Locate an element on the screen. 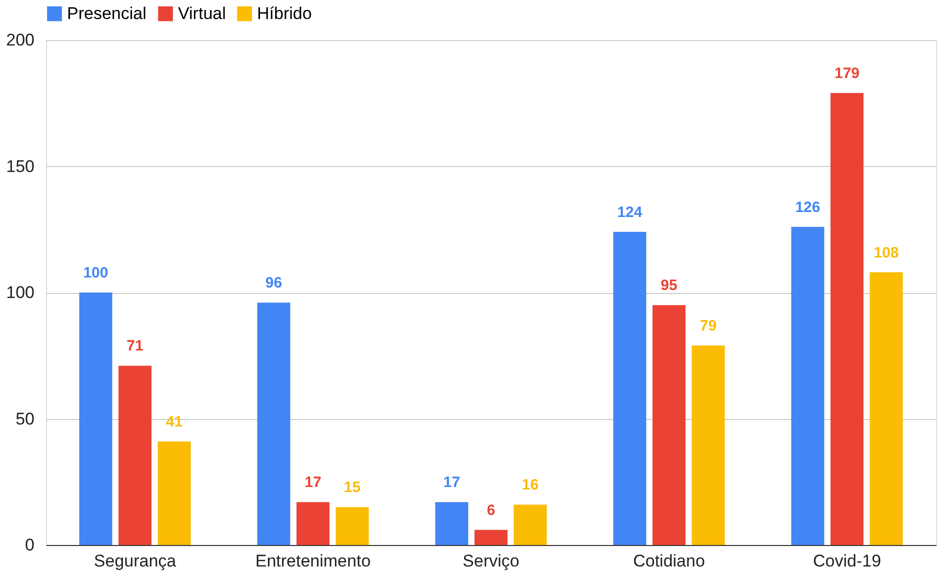 This screenshot has height=574, width=941. data-label: 79 is located at coordinates (708, 326).